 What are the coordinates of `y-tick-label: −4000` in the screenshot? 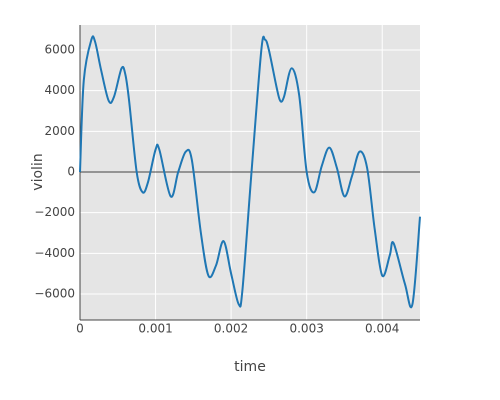 It's located at (54, 253).